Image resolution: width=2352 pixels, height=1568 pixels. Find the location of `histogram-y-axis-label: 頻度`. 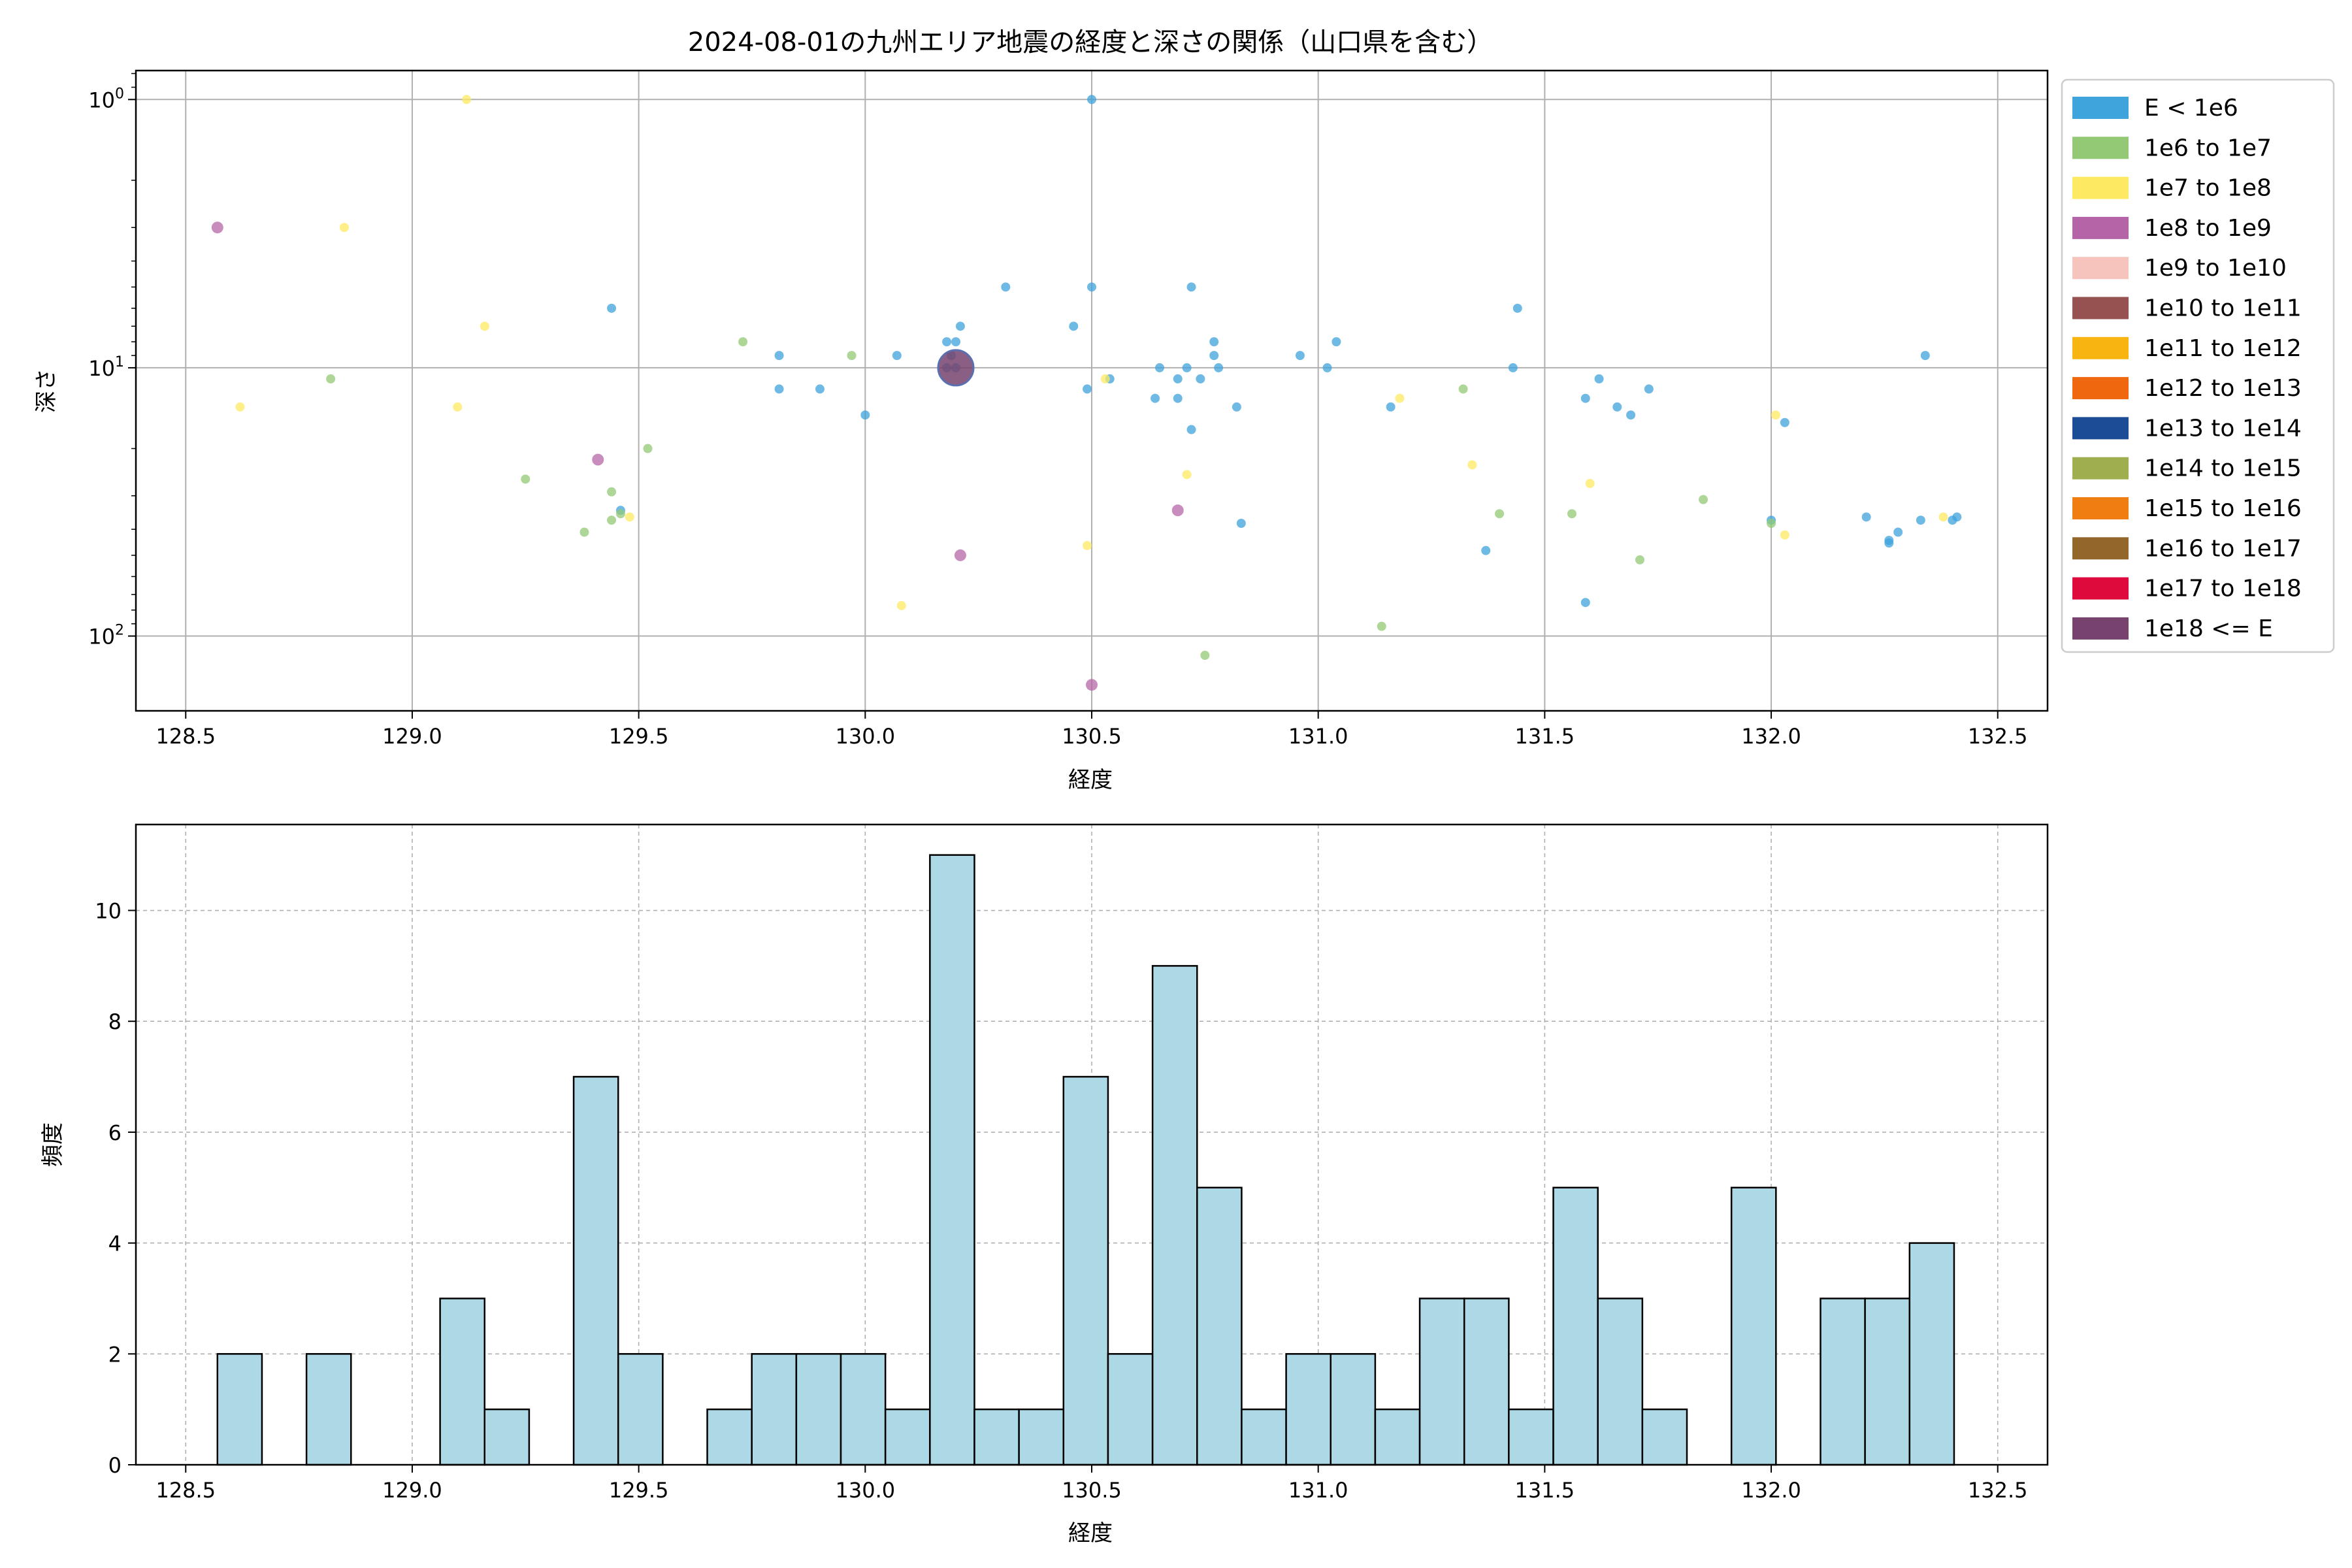

histogram-y-axis-label: 頻度 is located at coordinates (53, 1144).